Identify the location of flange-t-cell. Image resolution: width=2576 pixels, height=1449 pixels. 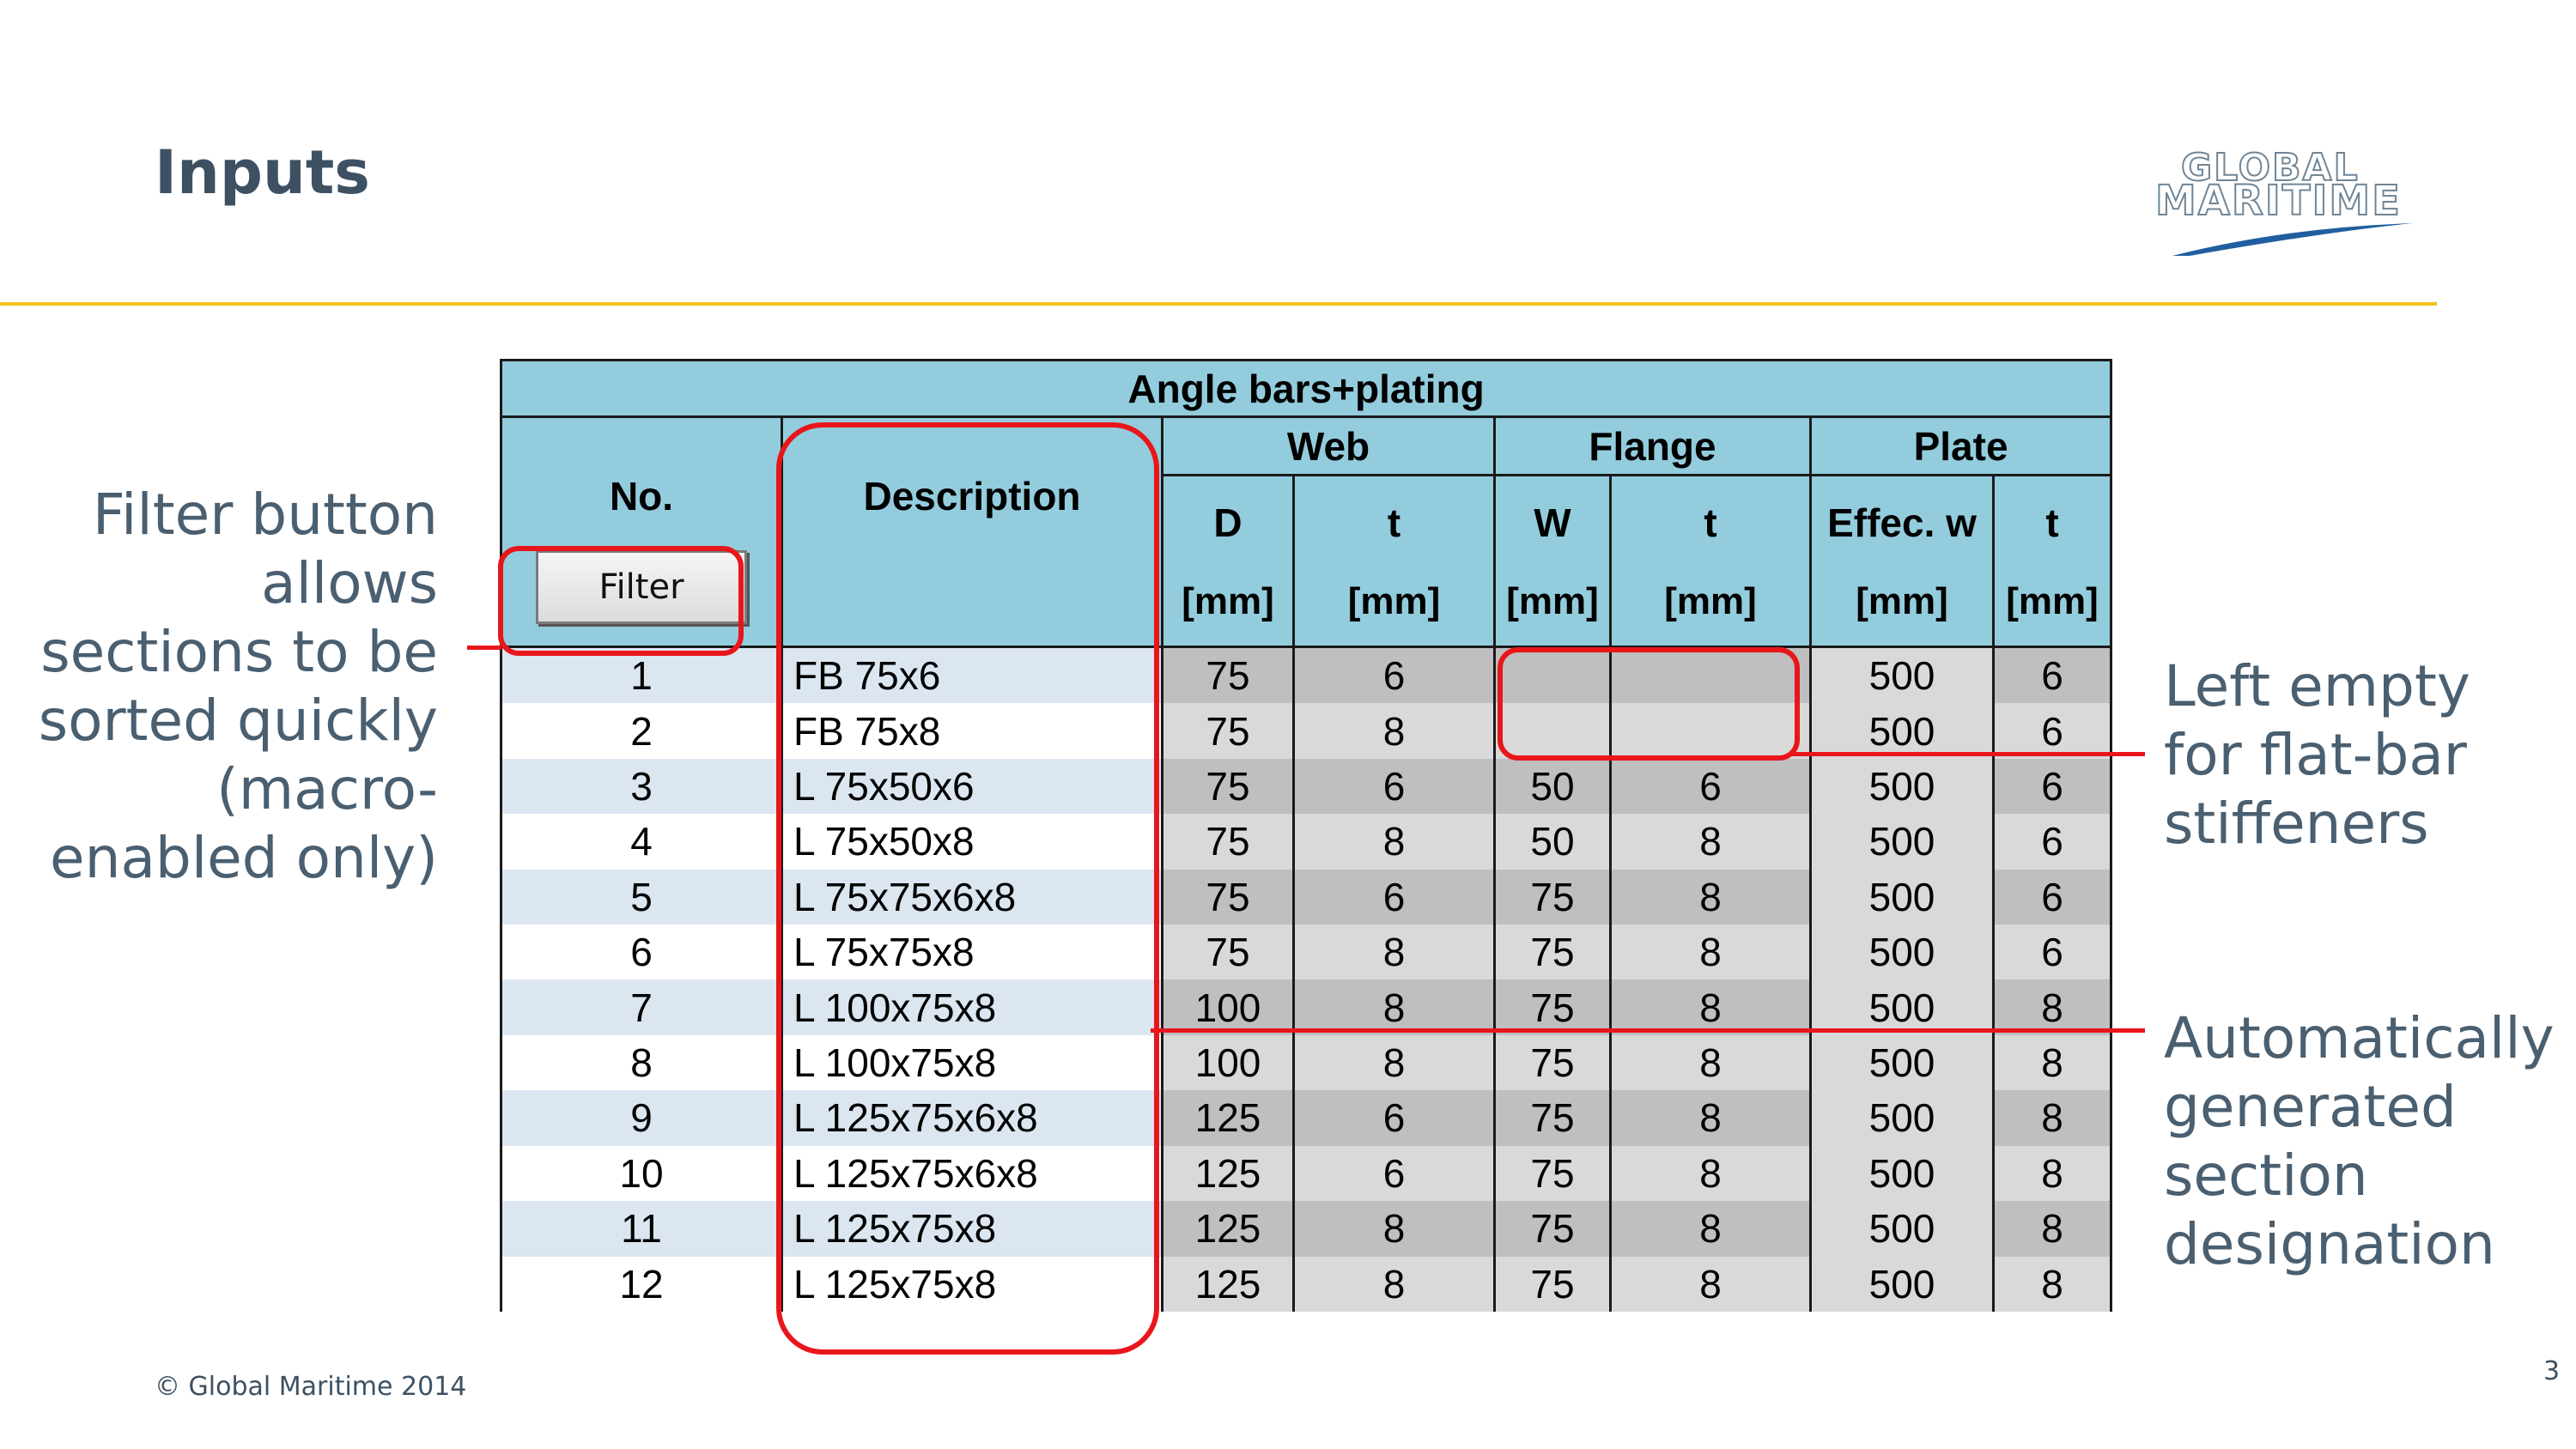
(1711, 731).